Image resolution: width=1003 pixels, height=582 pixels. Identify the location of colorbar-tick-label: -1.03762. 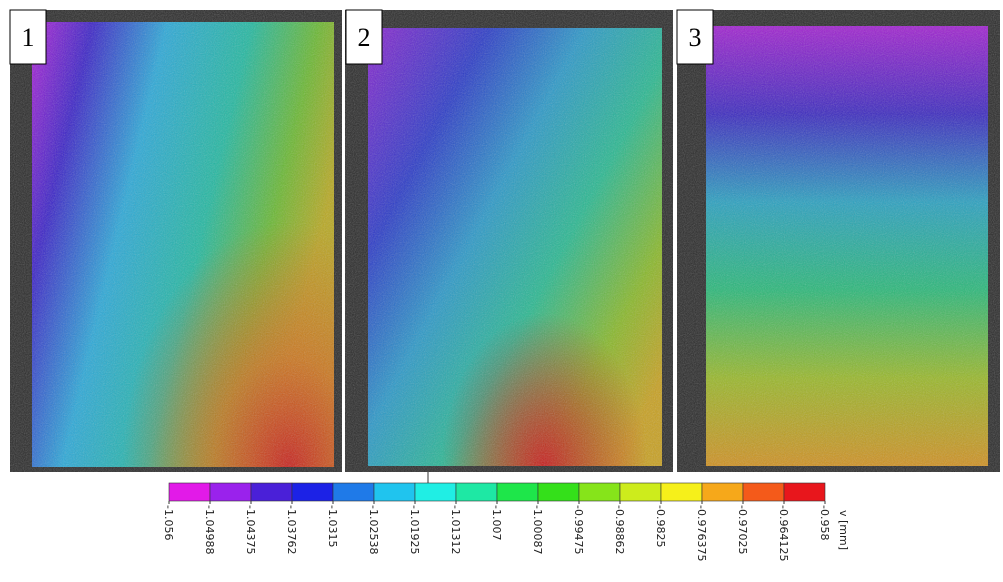
(291, 529).